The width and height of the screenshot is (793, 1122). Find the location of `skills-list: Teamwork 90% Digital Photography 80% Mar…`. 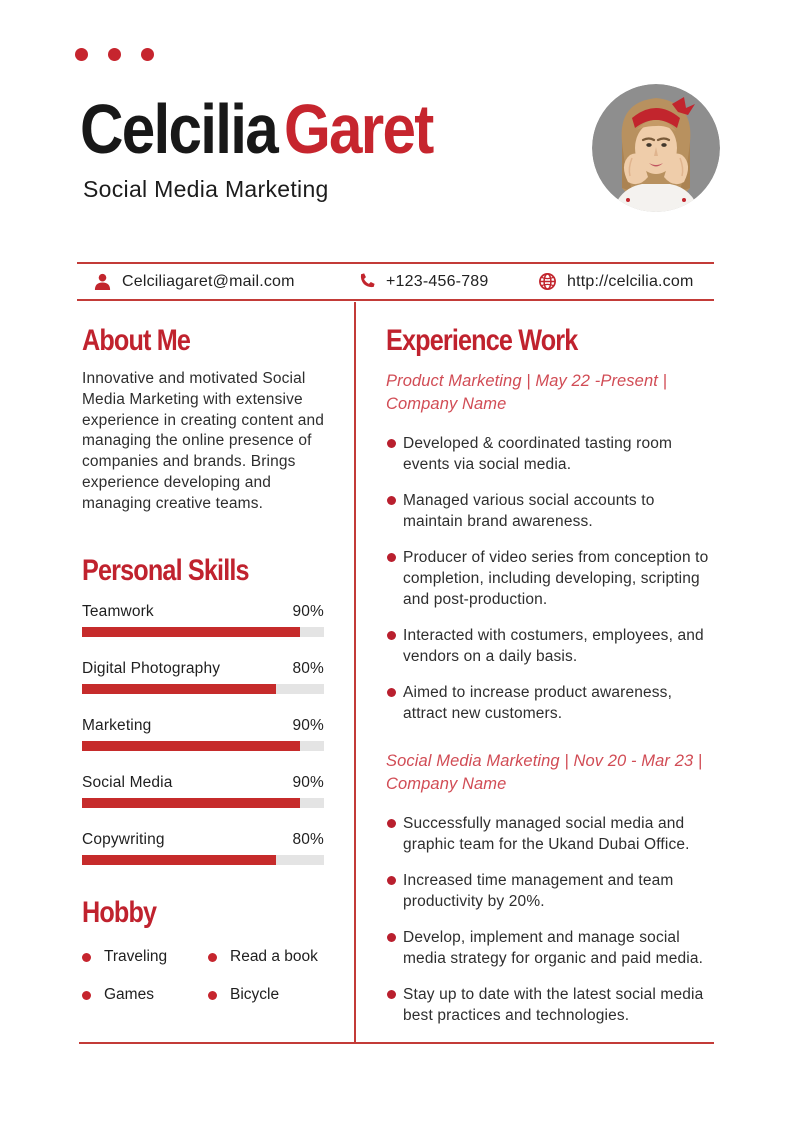

skills-list: Teamwork 90% Digital Photography 80% Mar… is located at coordinates (203, 745).